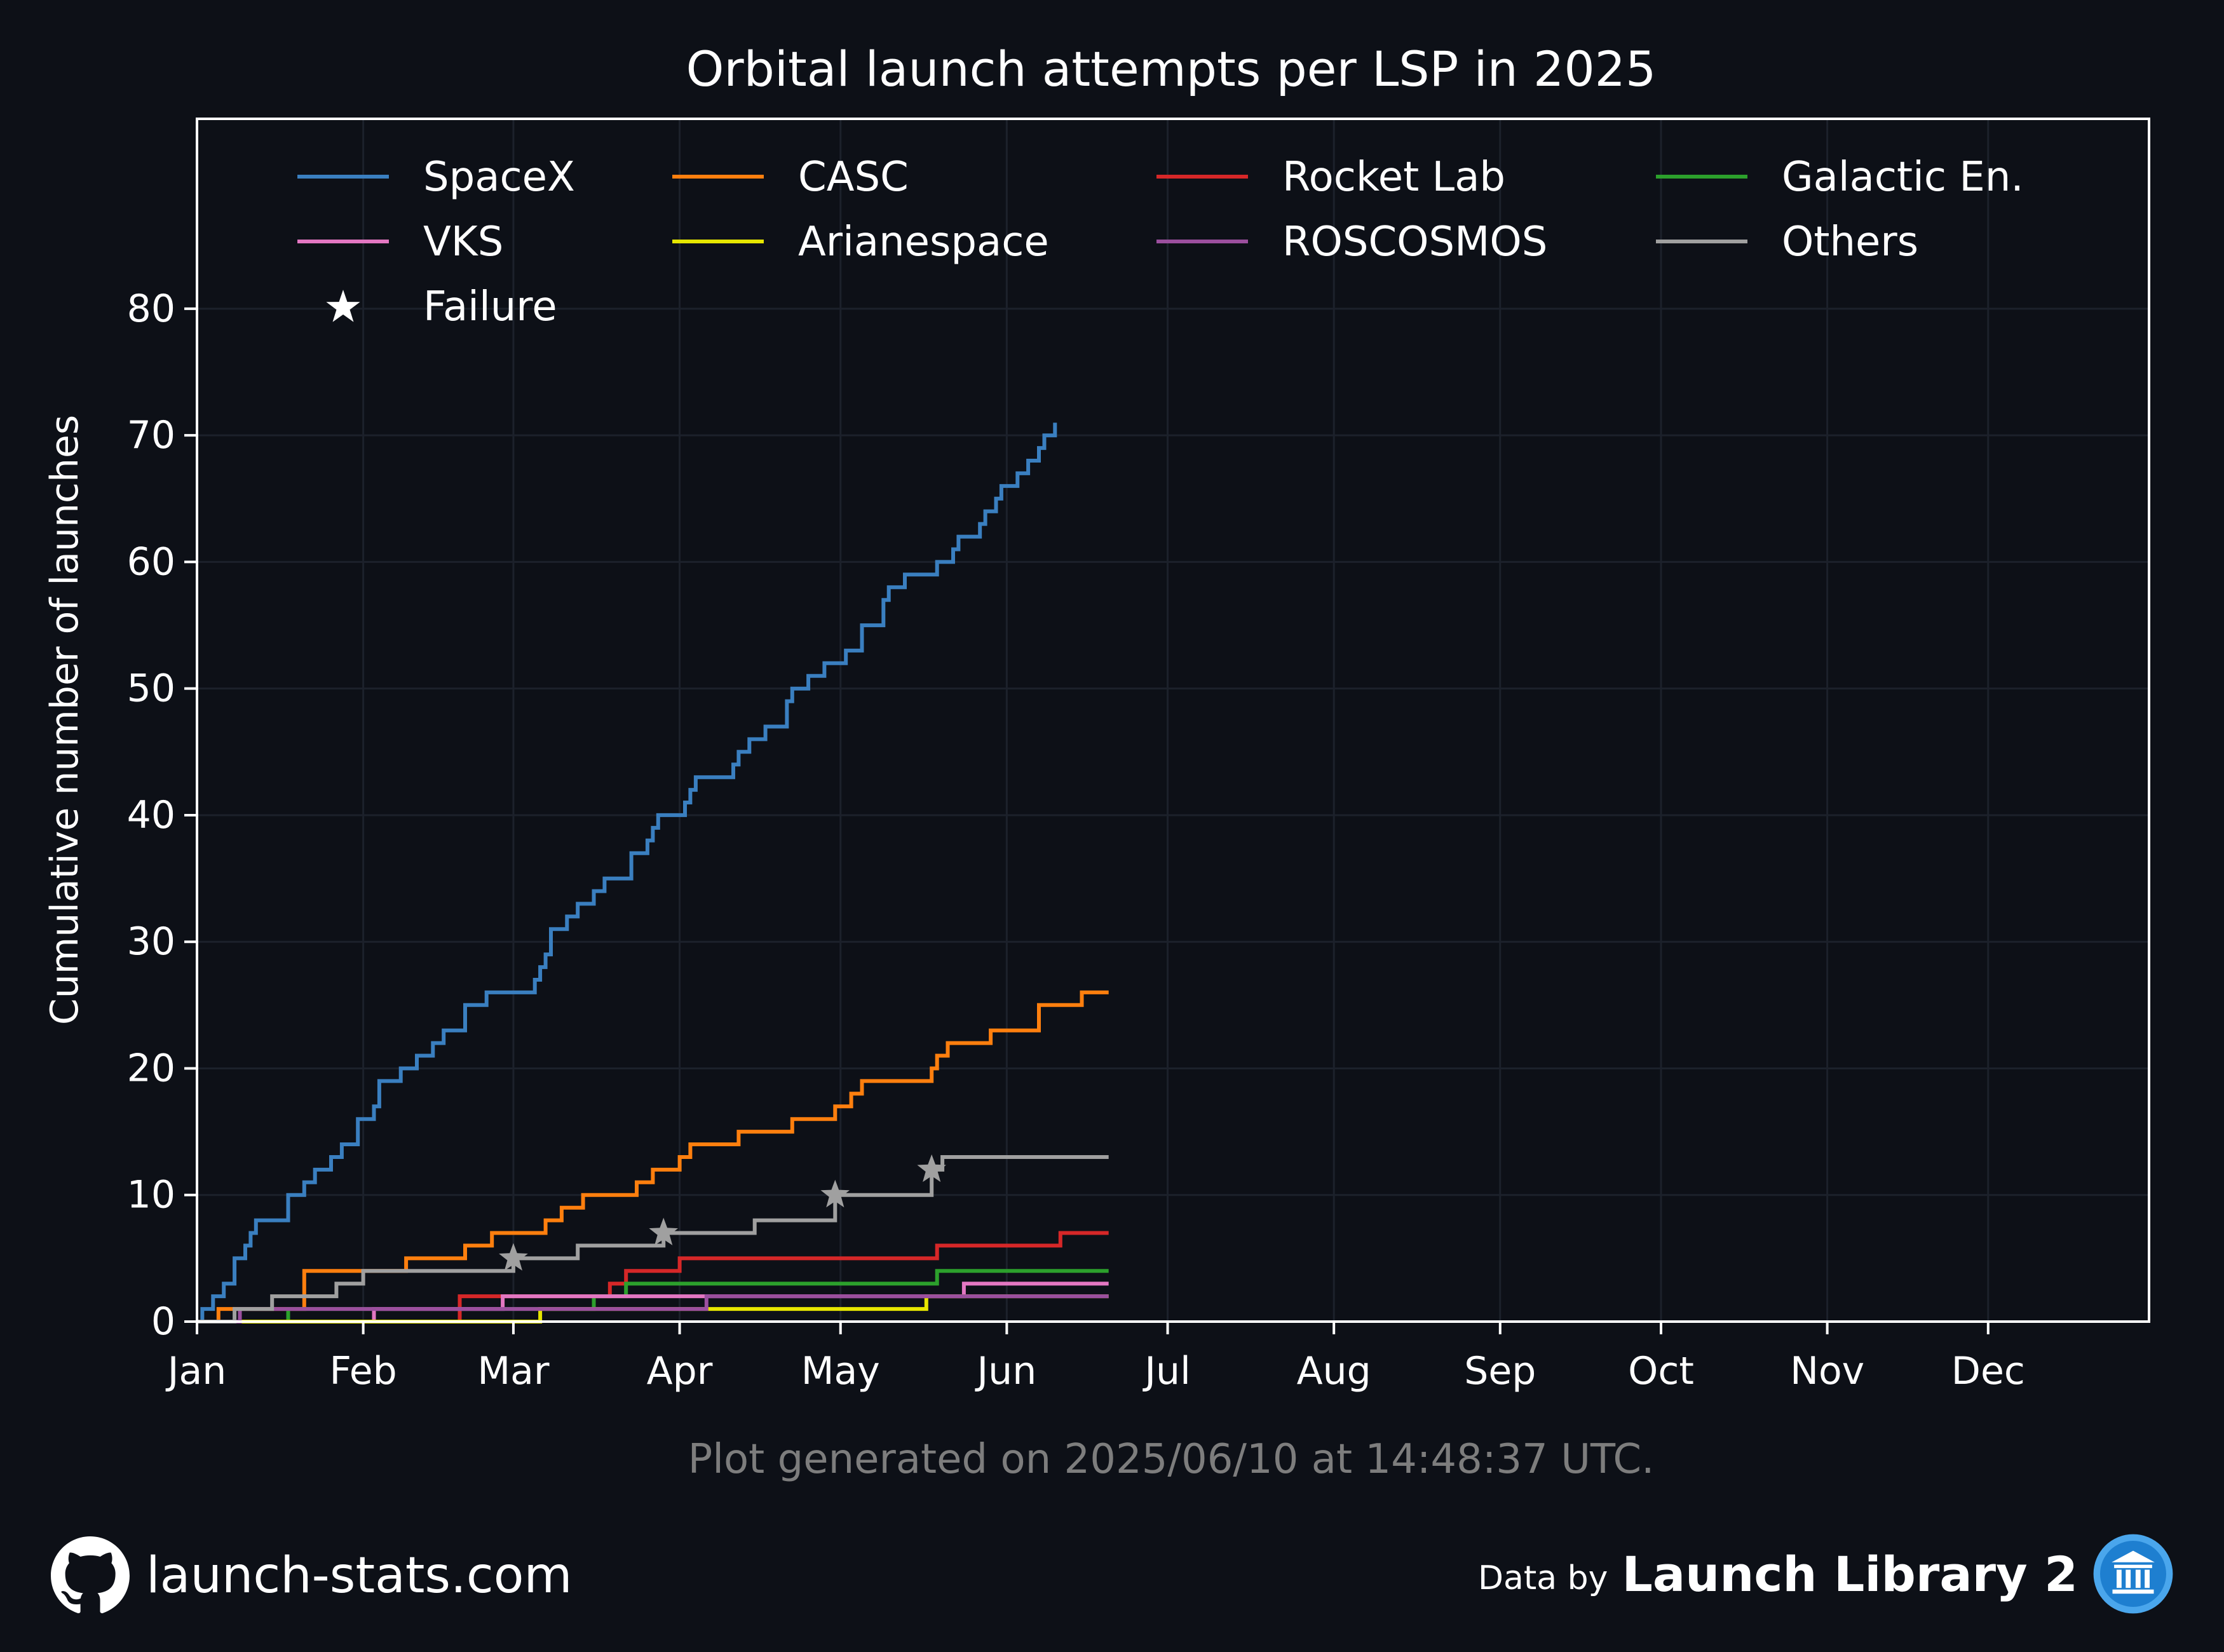 This screenshot has height=1652, width=2224. Describe the element at coordinates (151, 815) in the screenshot. I see `y-tick-label: 40` at that location.